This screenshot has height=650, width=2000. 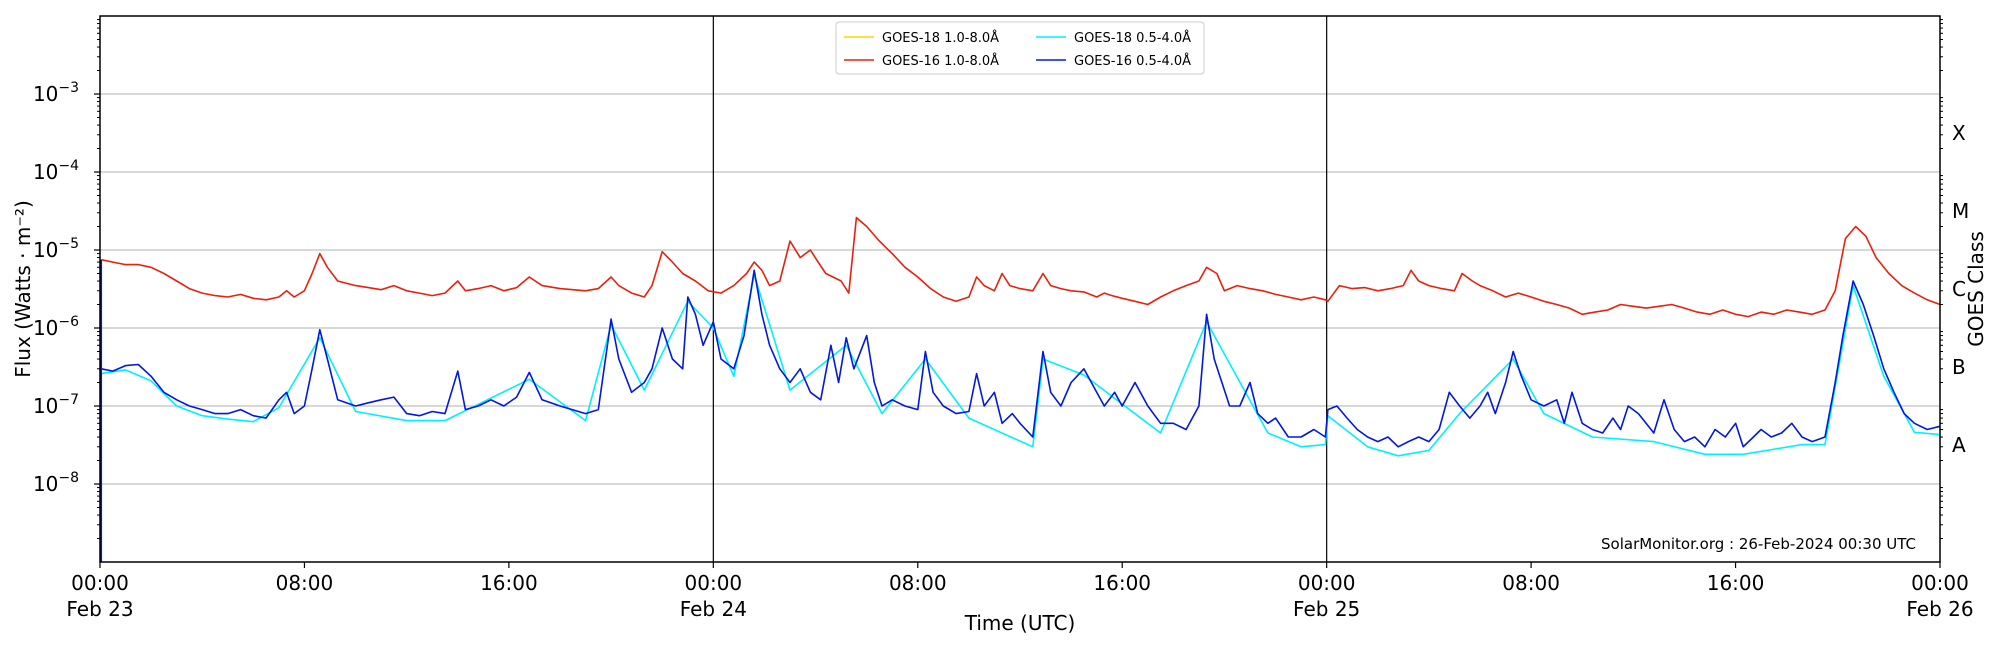 I want to click on y2-axis-title: GOES Class, so click(x=1976, y=289).